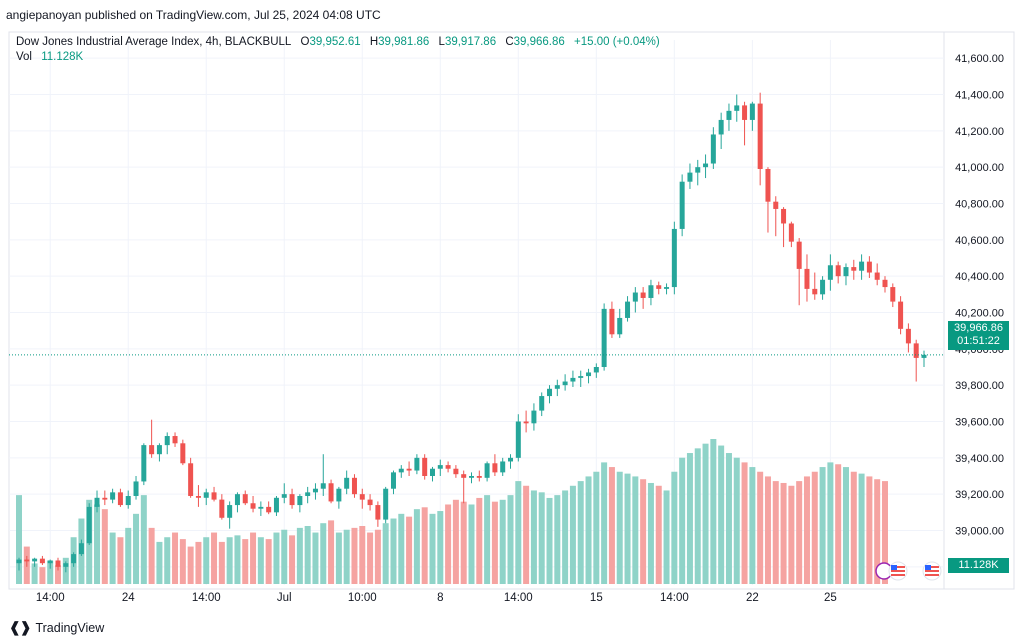  What do you see at coordinates (440, 598) in the screenshot?
I see `time-tick-label: 8` at bounding box center [440, 598].